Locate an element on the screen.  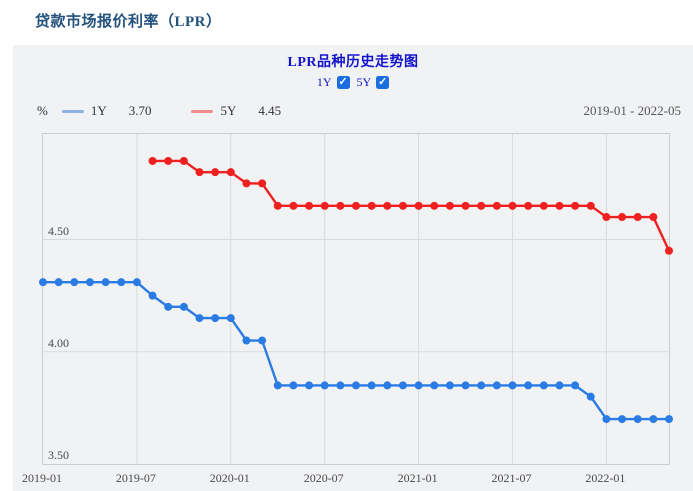
legend-row: % 1Y 3.70 5Y 4.45 2019-01 - 2022-05 is located at coordinates (359, 111).